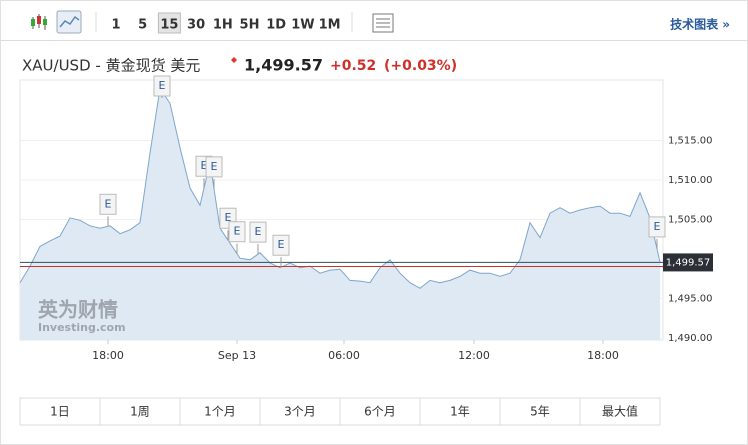 Image resolution: width=748 pixels, height=445 pixels. What do you see at coordinates (39, 22) in the screenshot?
I see `candle-icon` at bounding box center [39, 22].